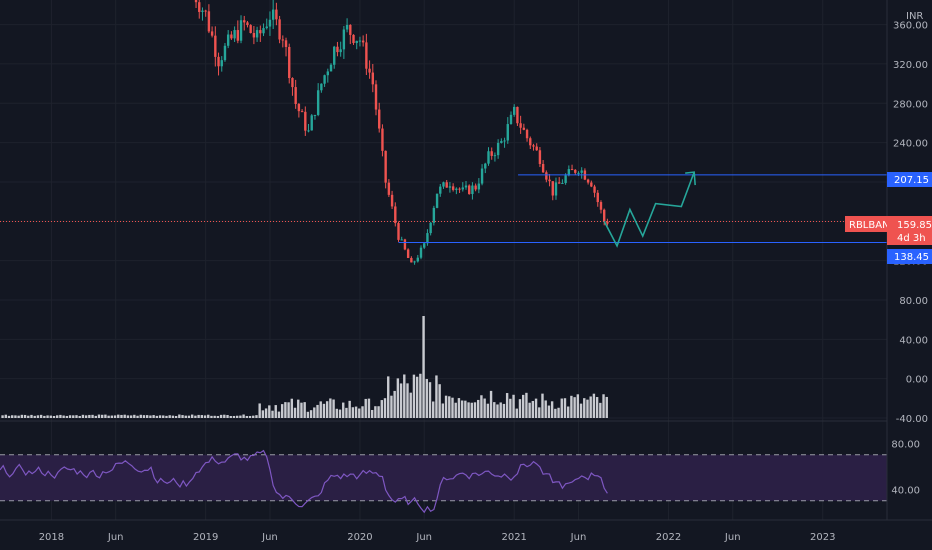 This screenshot has width=932, height=550. I want to click on time-tick-label: 2021, so click(513, 537).